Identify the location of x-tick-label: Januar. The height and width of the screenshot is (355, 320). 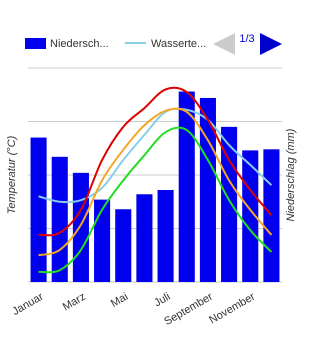
(27, 304).